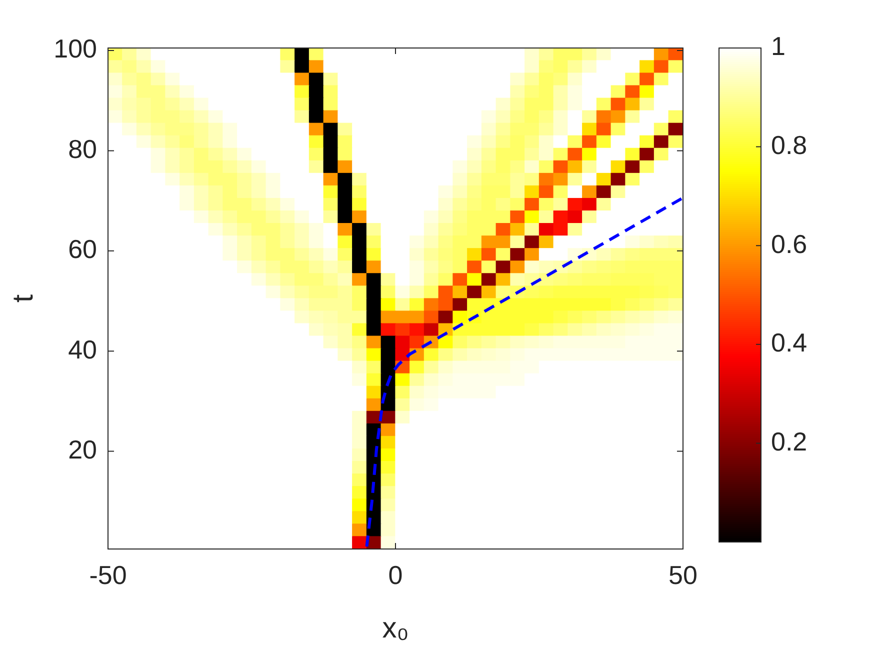 This screenshot has height=657, width=875. I want to click on color-bar-label: 0.6, so click(789, 243).